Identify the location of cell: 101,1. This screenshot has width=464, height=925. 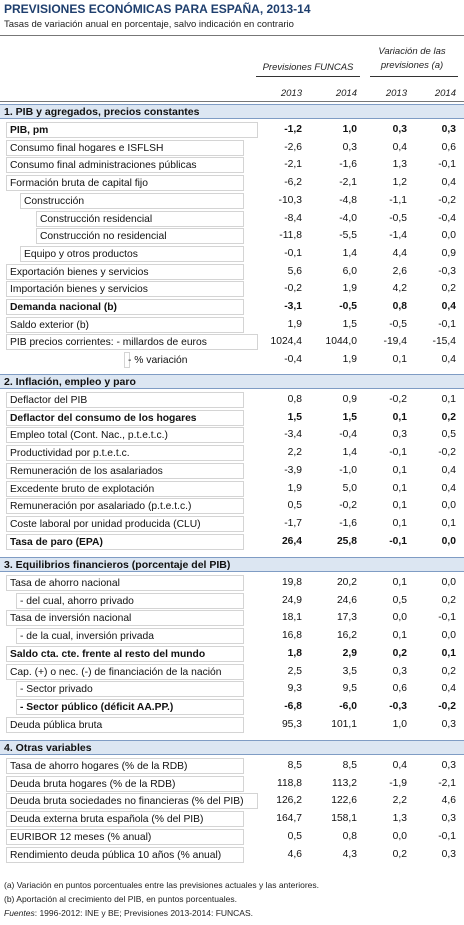
(344, 724).